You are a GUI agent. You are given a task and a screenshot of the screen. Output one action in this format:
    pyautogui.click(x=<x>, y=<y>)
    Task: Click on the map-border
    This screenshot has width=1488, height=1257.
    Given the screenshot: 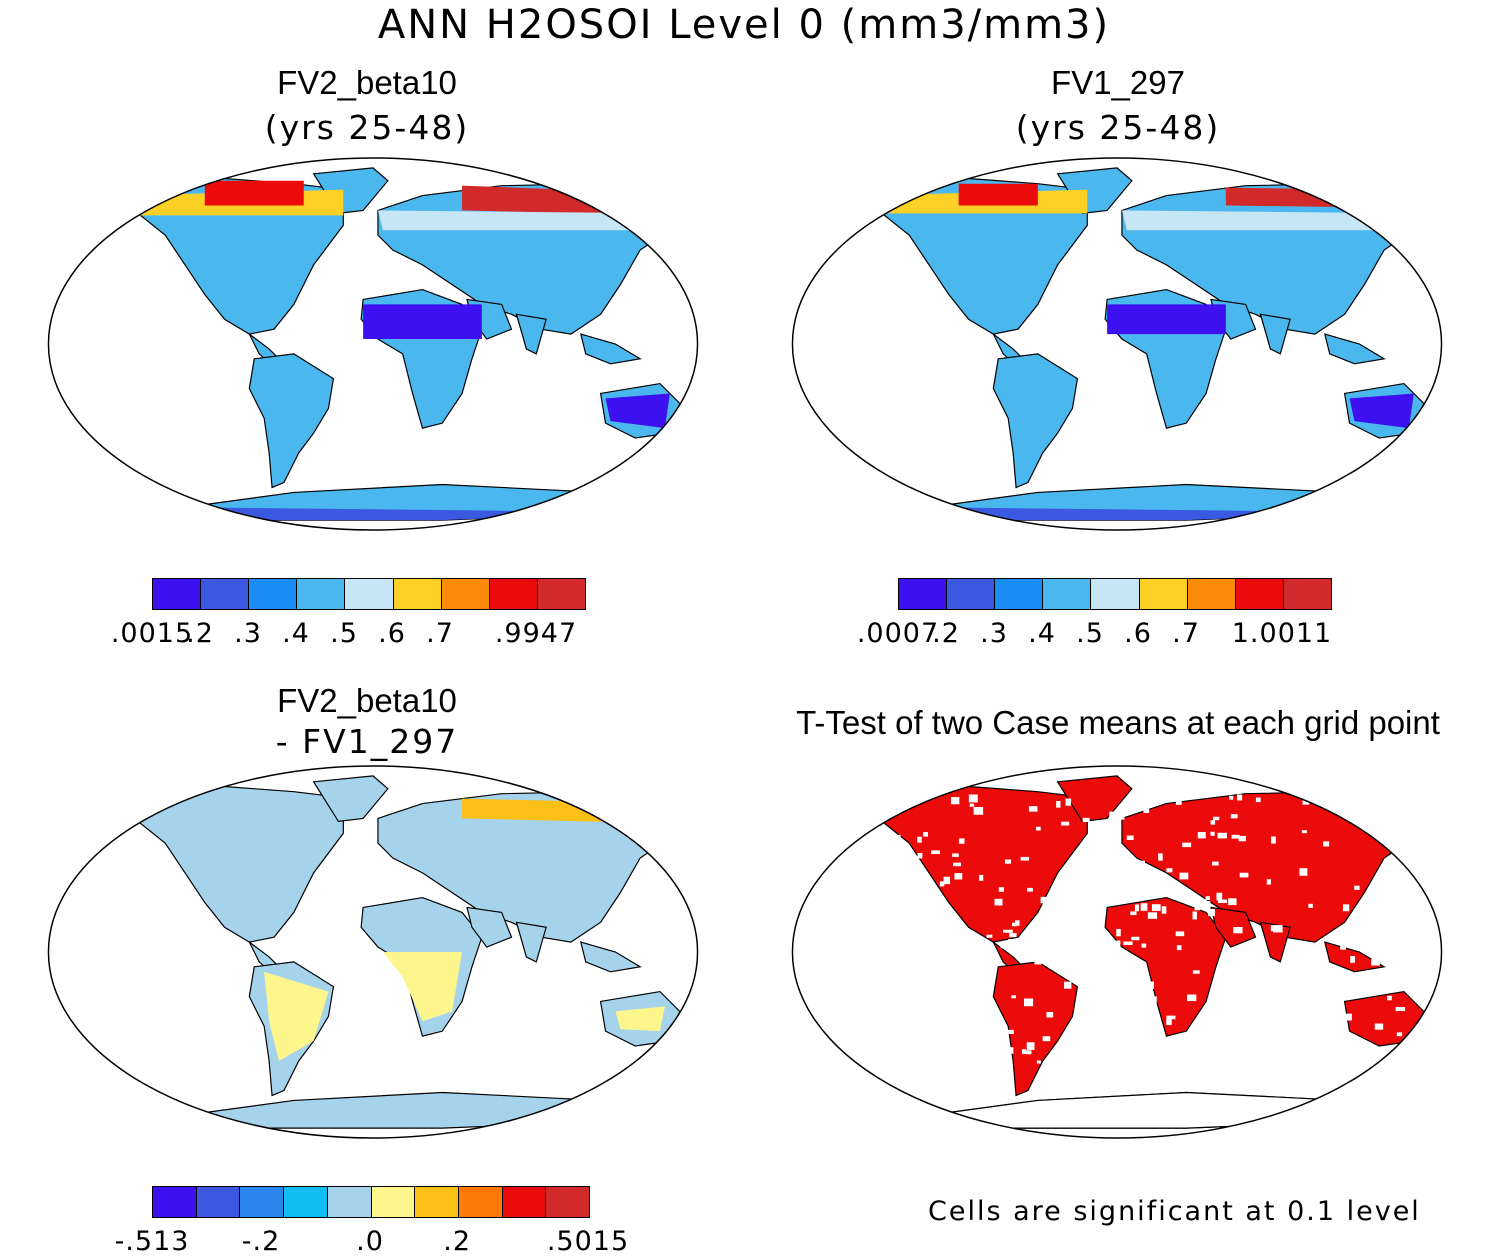 What is the action you would take?
    pyautogui.click(x=1117, y=952)
    